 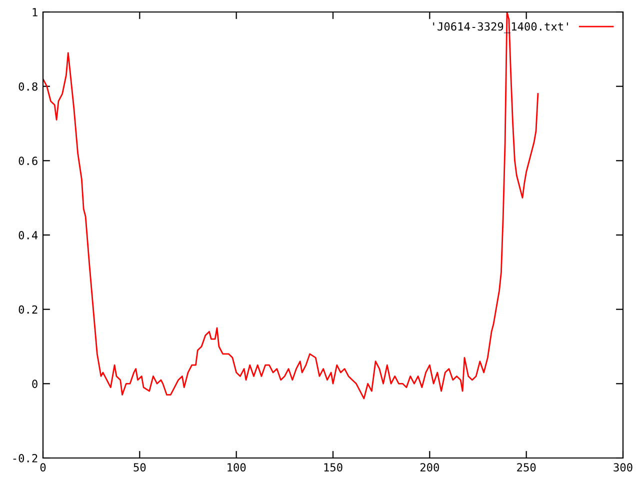 What do you see at coordinates (43, 467) in the screenshot?
I see `x-tick-label: 0` at bounding box center [43, 467].